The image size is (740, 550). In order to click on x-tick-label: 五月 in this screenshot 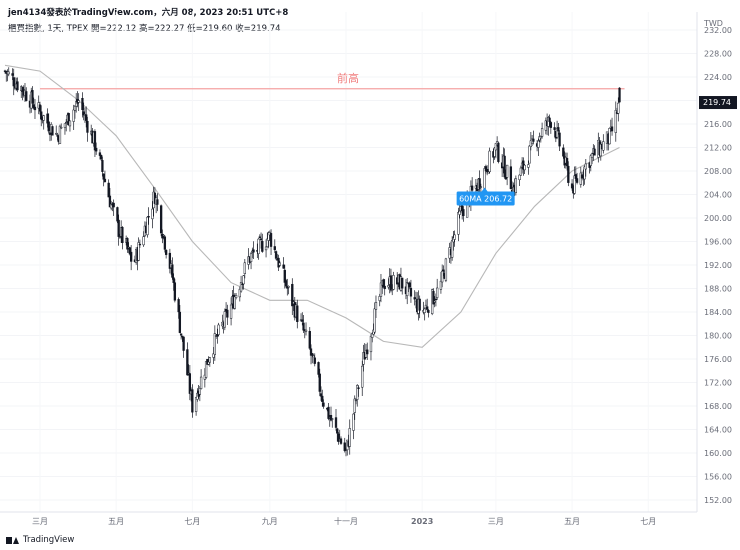, I will do `click(572, 521)`.